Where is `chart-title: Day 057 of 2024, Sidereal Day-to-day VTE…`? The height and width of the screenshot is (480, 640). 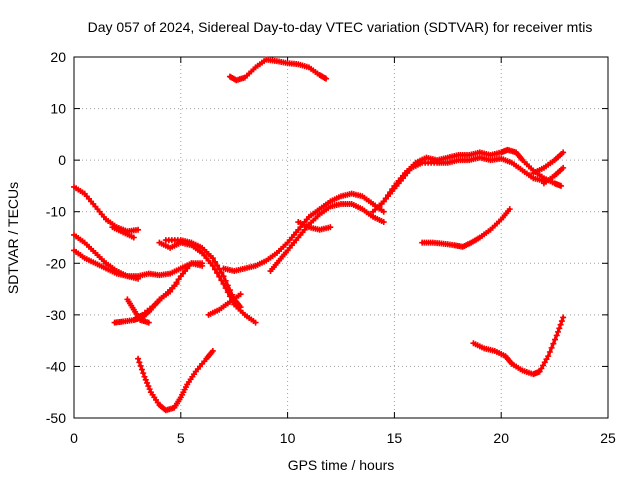
chart-title: Day 057 of 2024, Sidereal Day-to-day VTE… is located at coordinates (340, 27).